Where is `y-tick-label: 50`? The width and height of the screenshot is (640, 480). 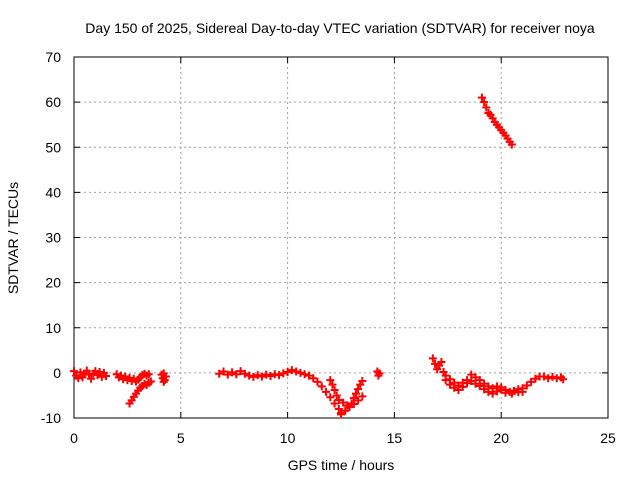 y-tick-label: 50 is located at coordinates (53, 147).